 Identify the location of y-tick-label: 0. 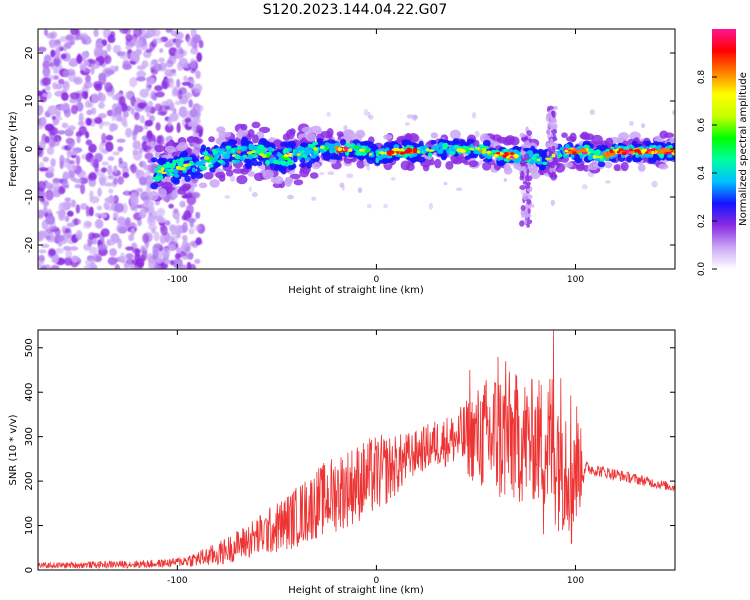
(29, 570).